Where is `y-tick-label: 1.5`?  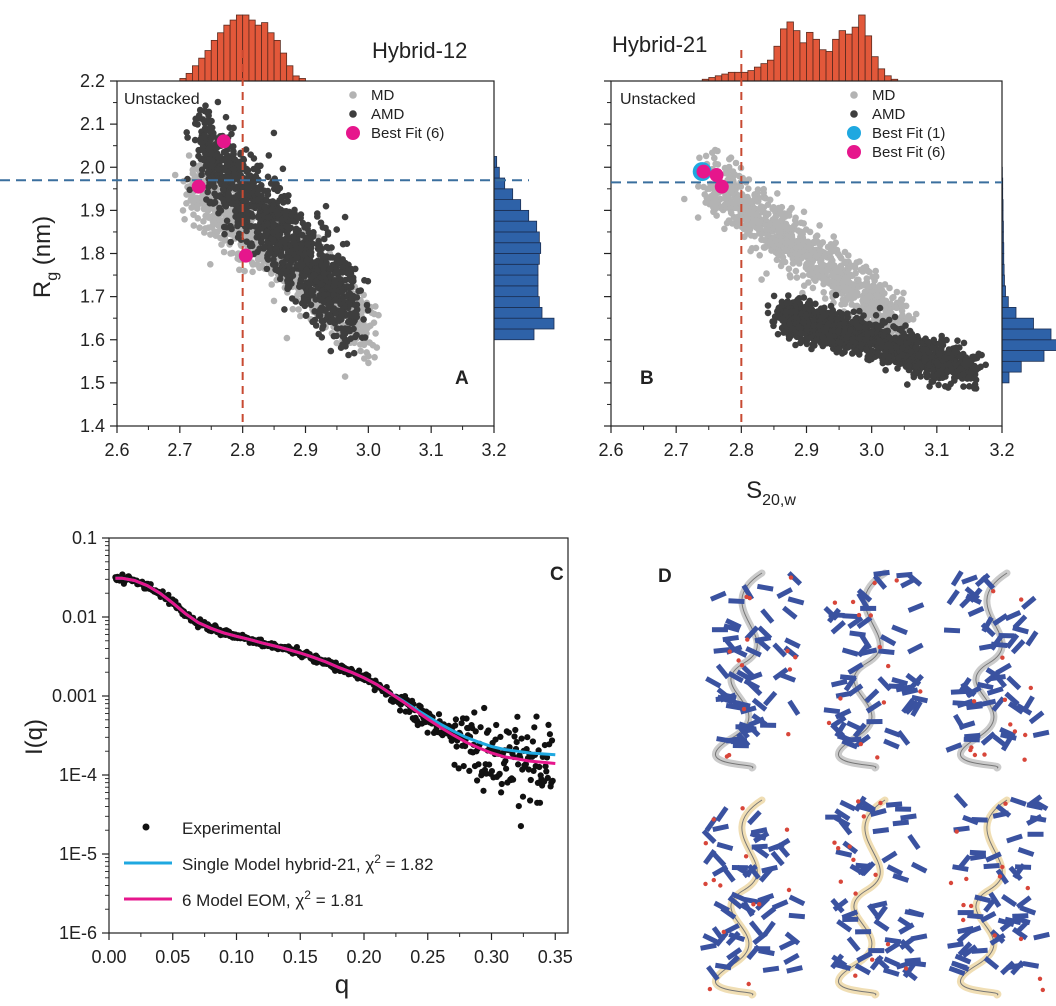
y-tick-label: 1.5 is located at coordinates (92, 383).